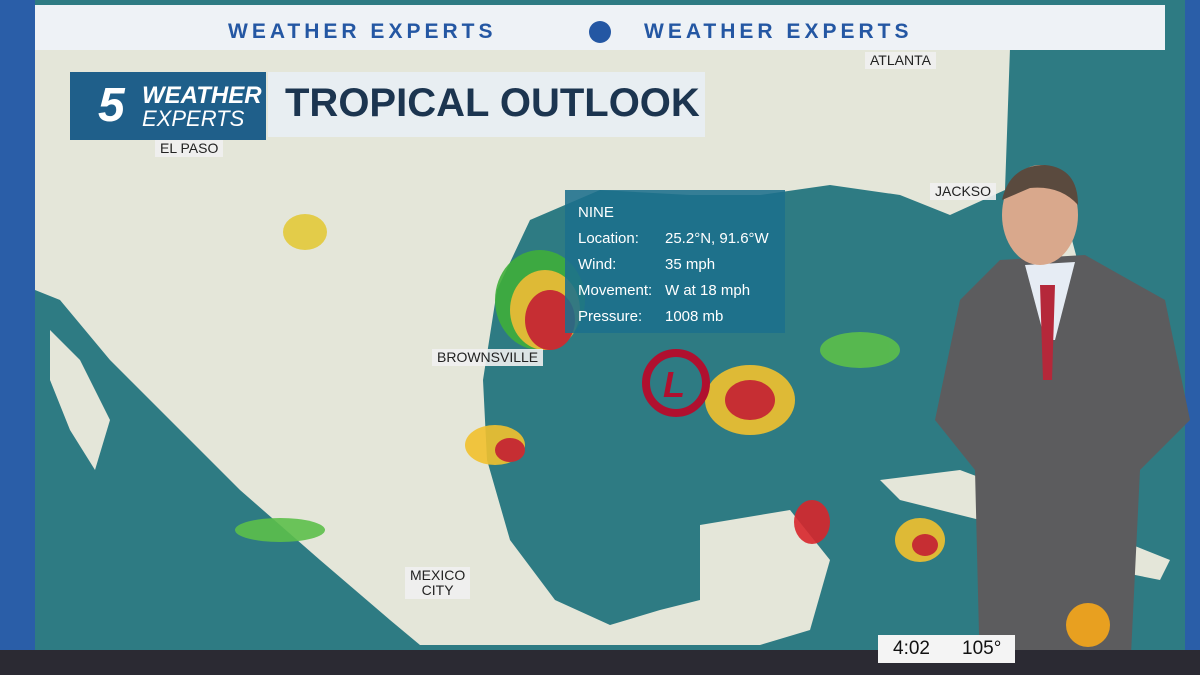 Image resolution: width=1200 pixels, height=675 pixels. Describe the element at coordinates (610, 316) in the screenshot. I see `info-label: Pressure:` at that location.